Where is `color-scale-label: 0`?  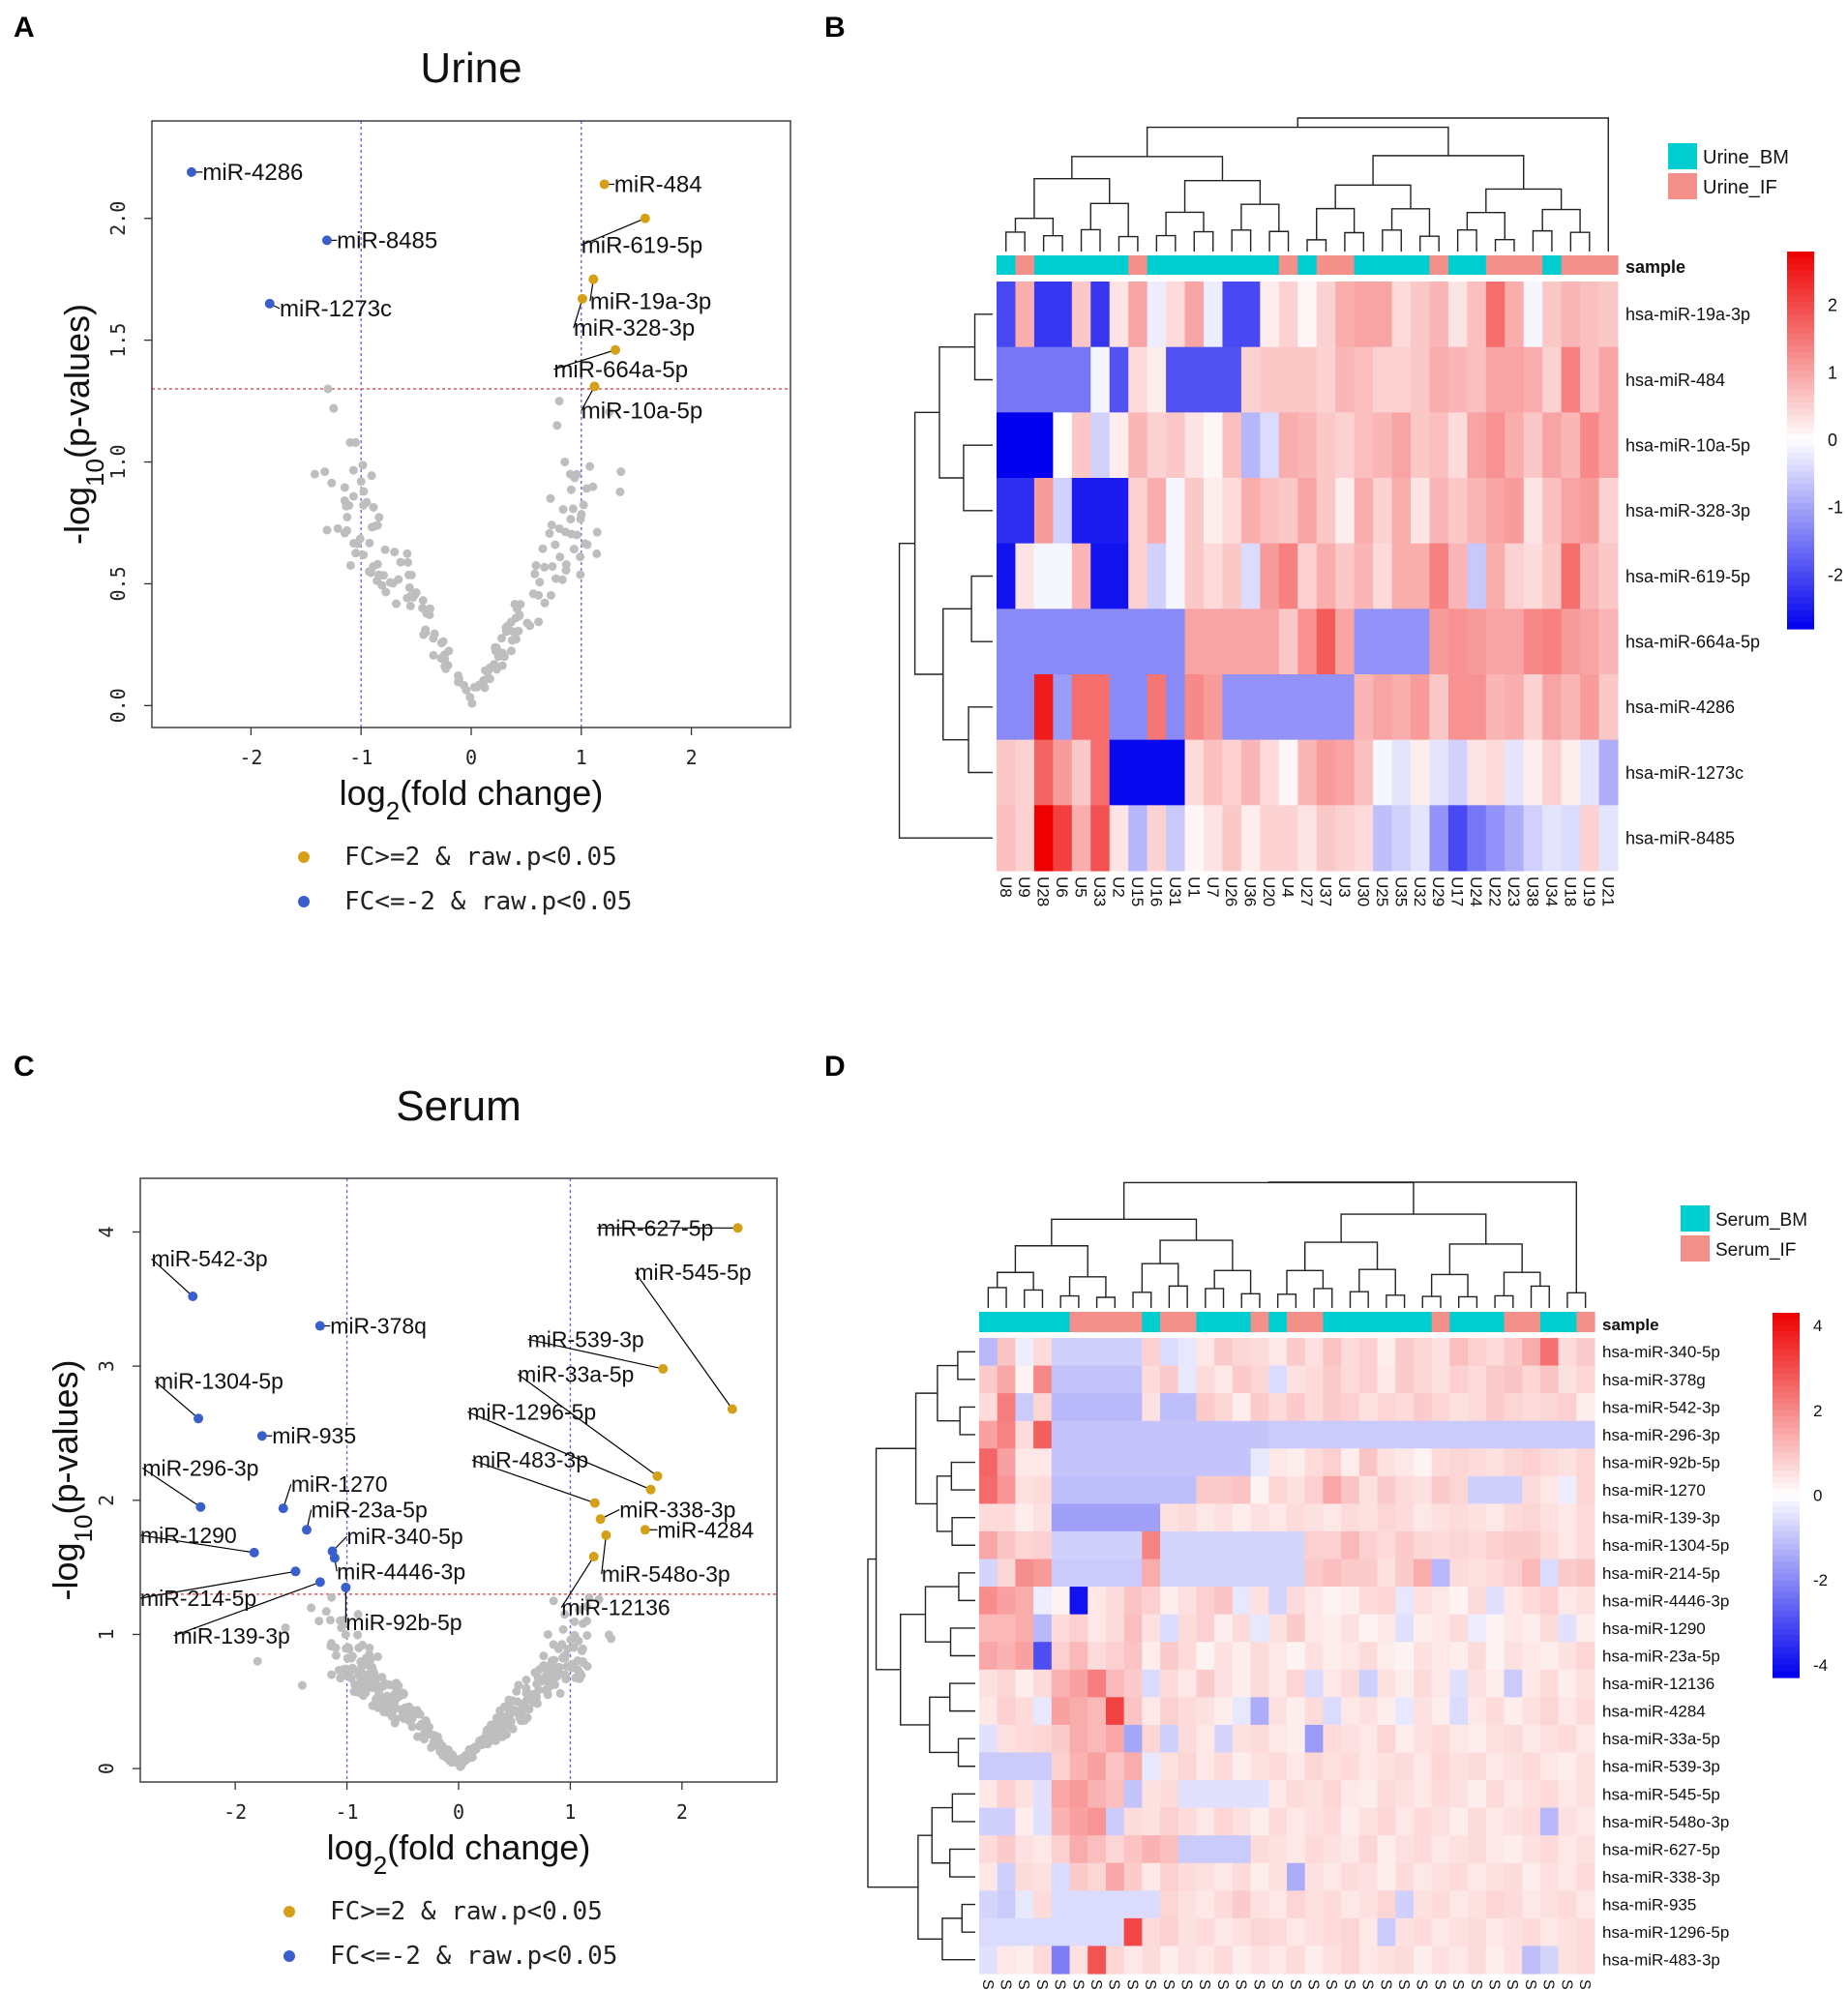 color-scale-label: 0 is located at coordinates (1832, 440).